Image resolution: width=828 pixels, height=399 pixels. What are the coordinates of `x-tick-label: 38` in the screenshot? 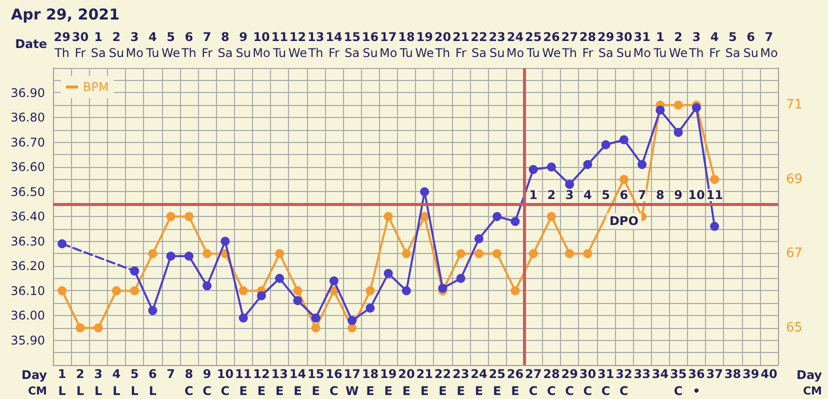 It's located at (733, 374).